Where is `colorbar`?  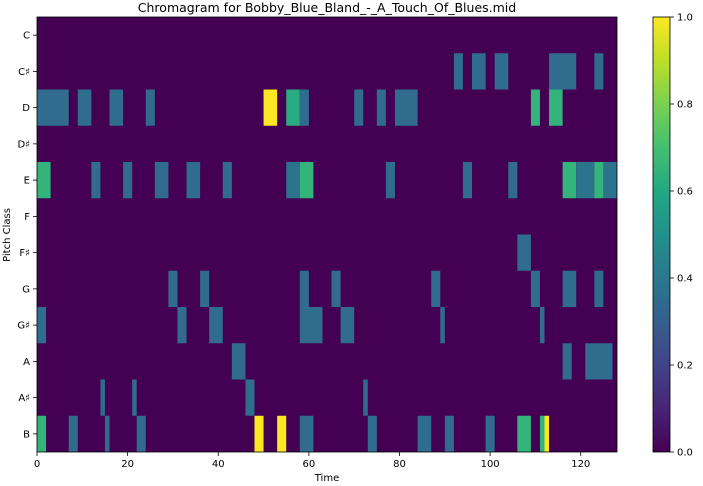 colorbar is located at coordinates (661, 234).